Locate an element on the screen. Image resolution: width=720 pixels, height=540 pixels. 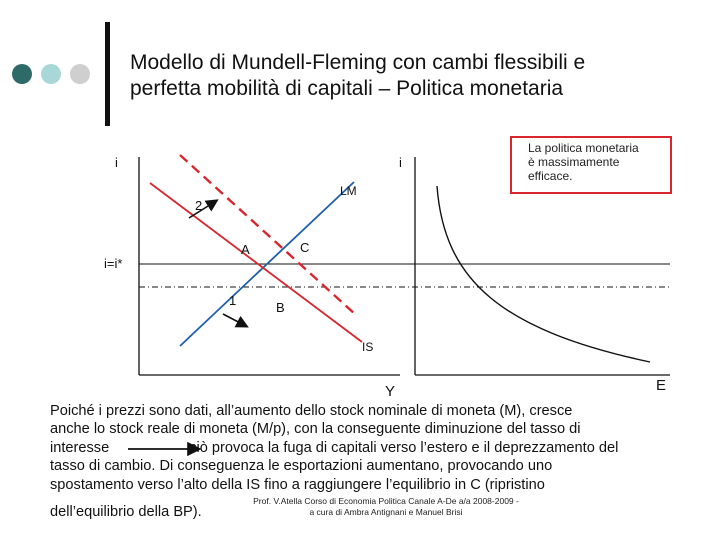
note-line-2: è massimamente is located at coordinates (574, 162).